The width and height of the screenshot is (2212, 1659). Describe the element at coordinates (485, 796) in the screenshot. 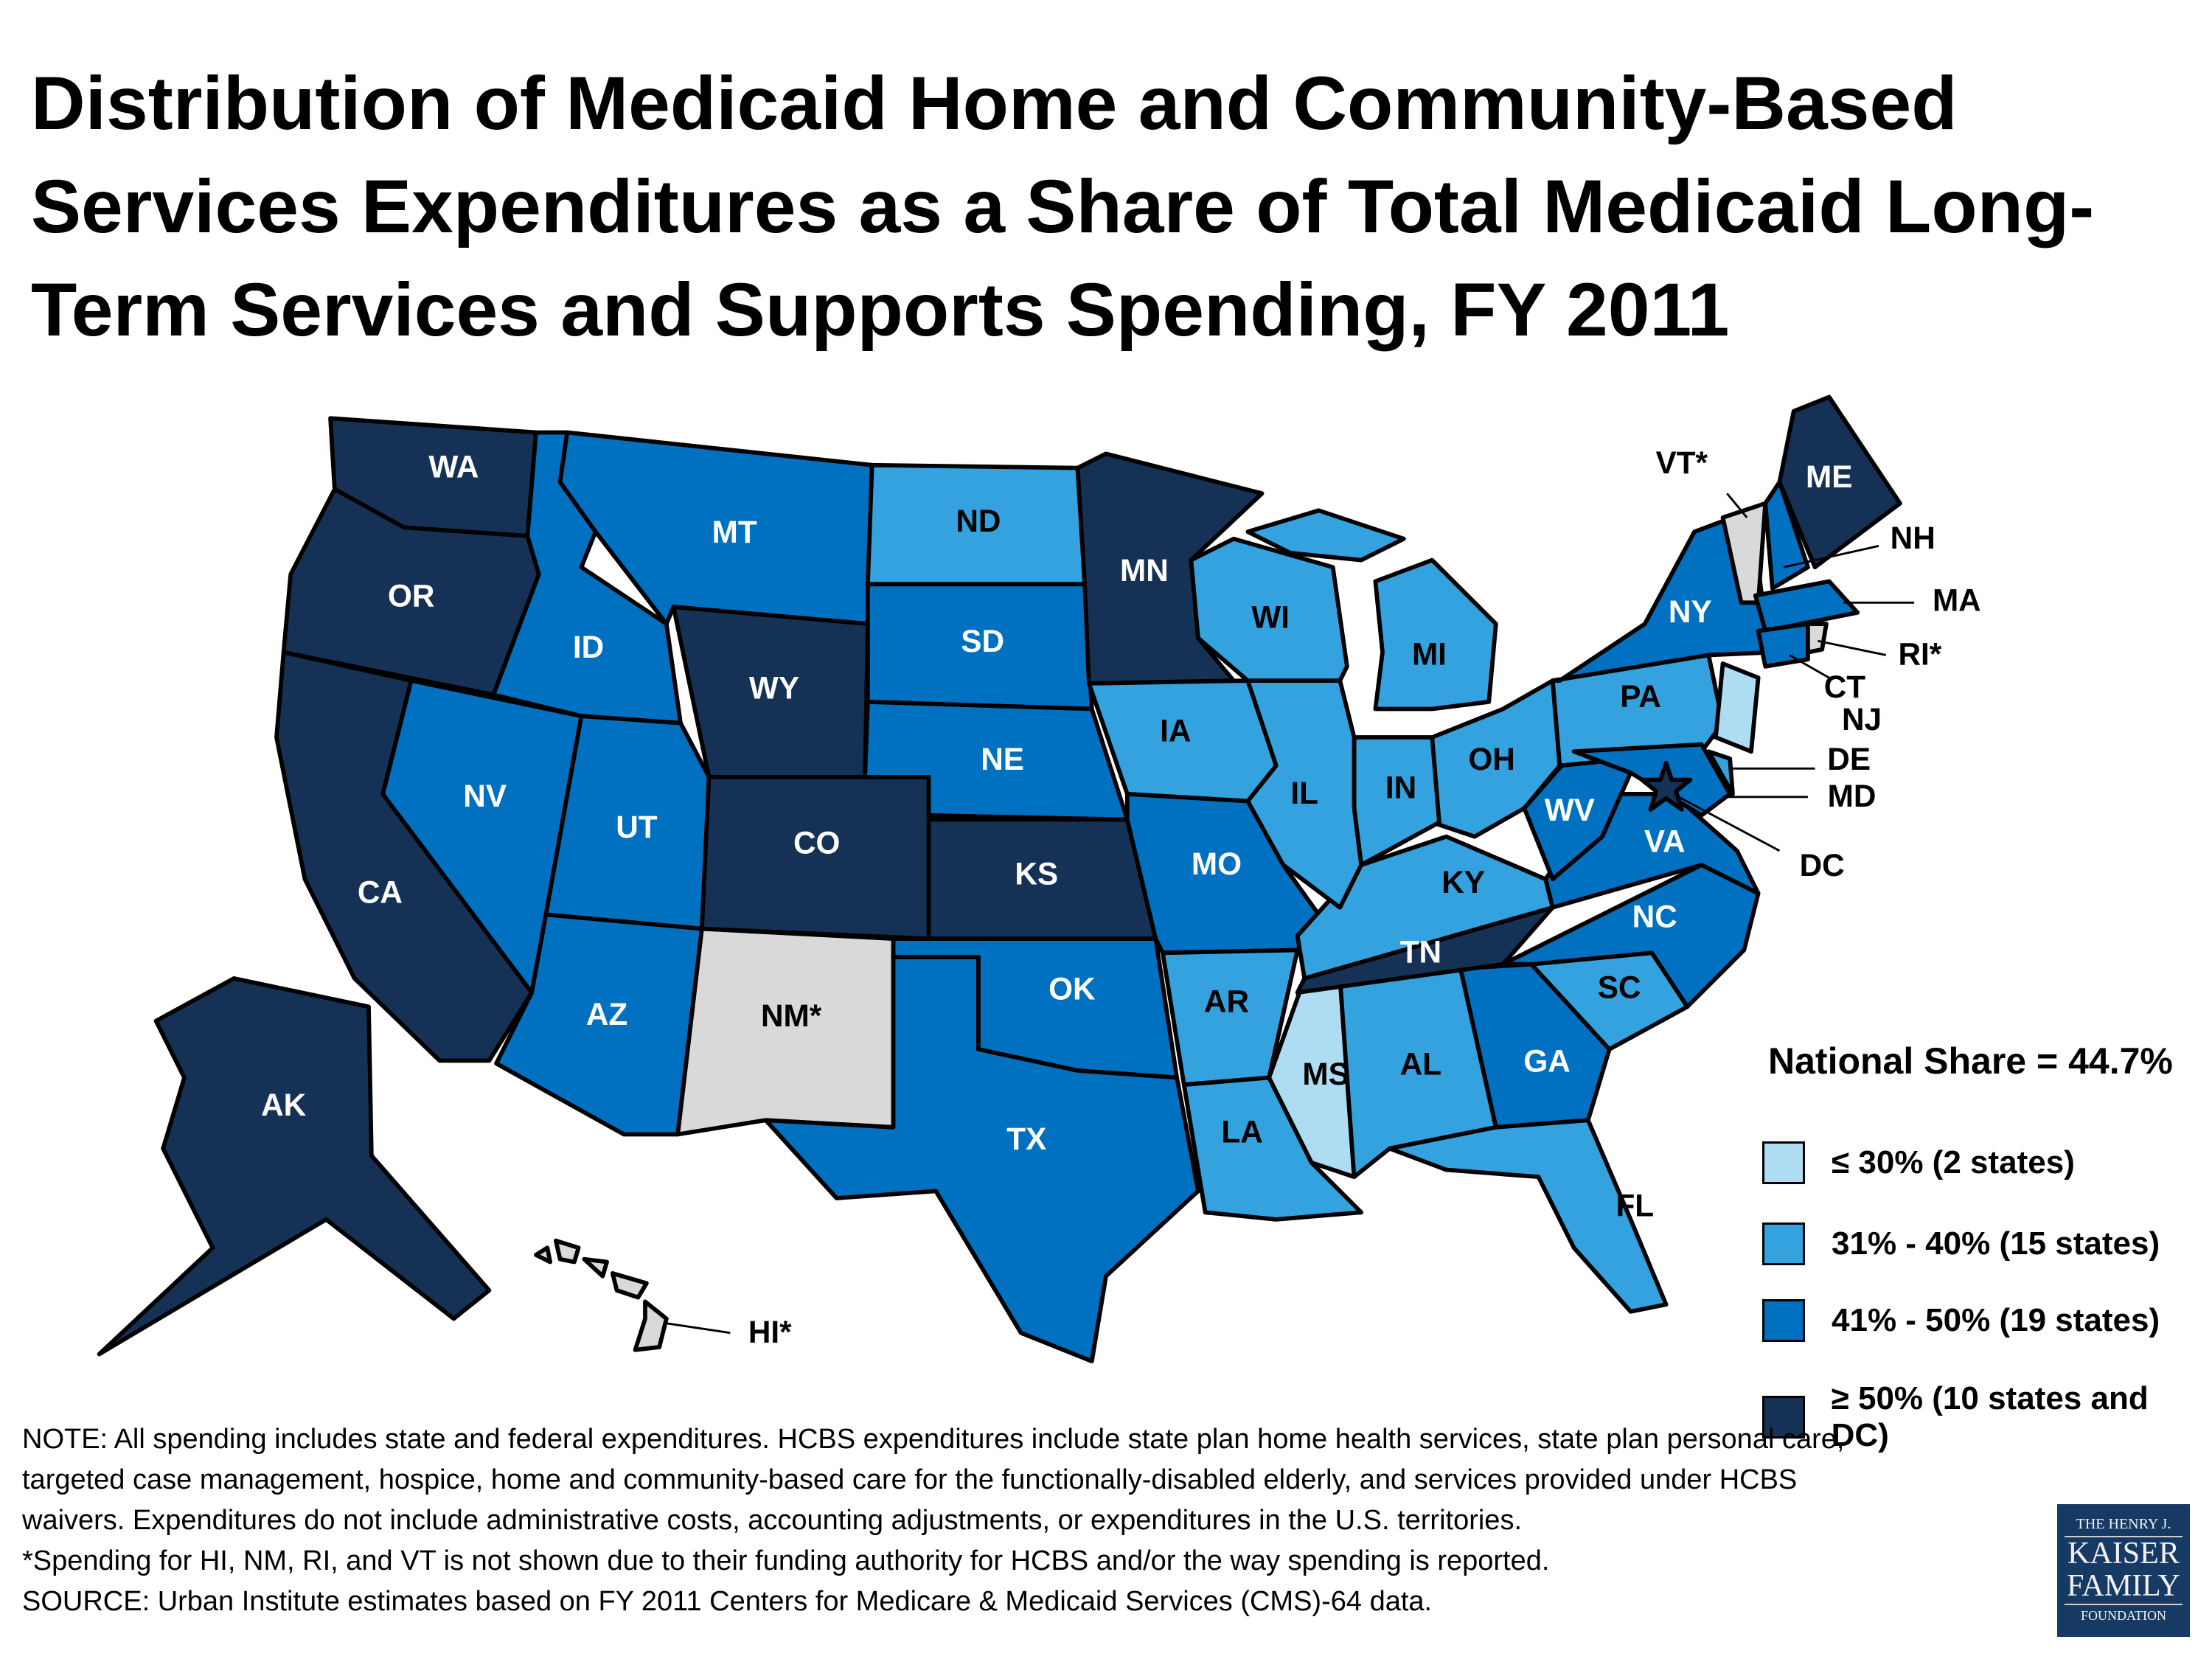

I see `state-label-nv: NV` at that location.